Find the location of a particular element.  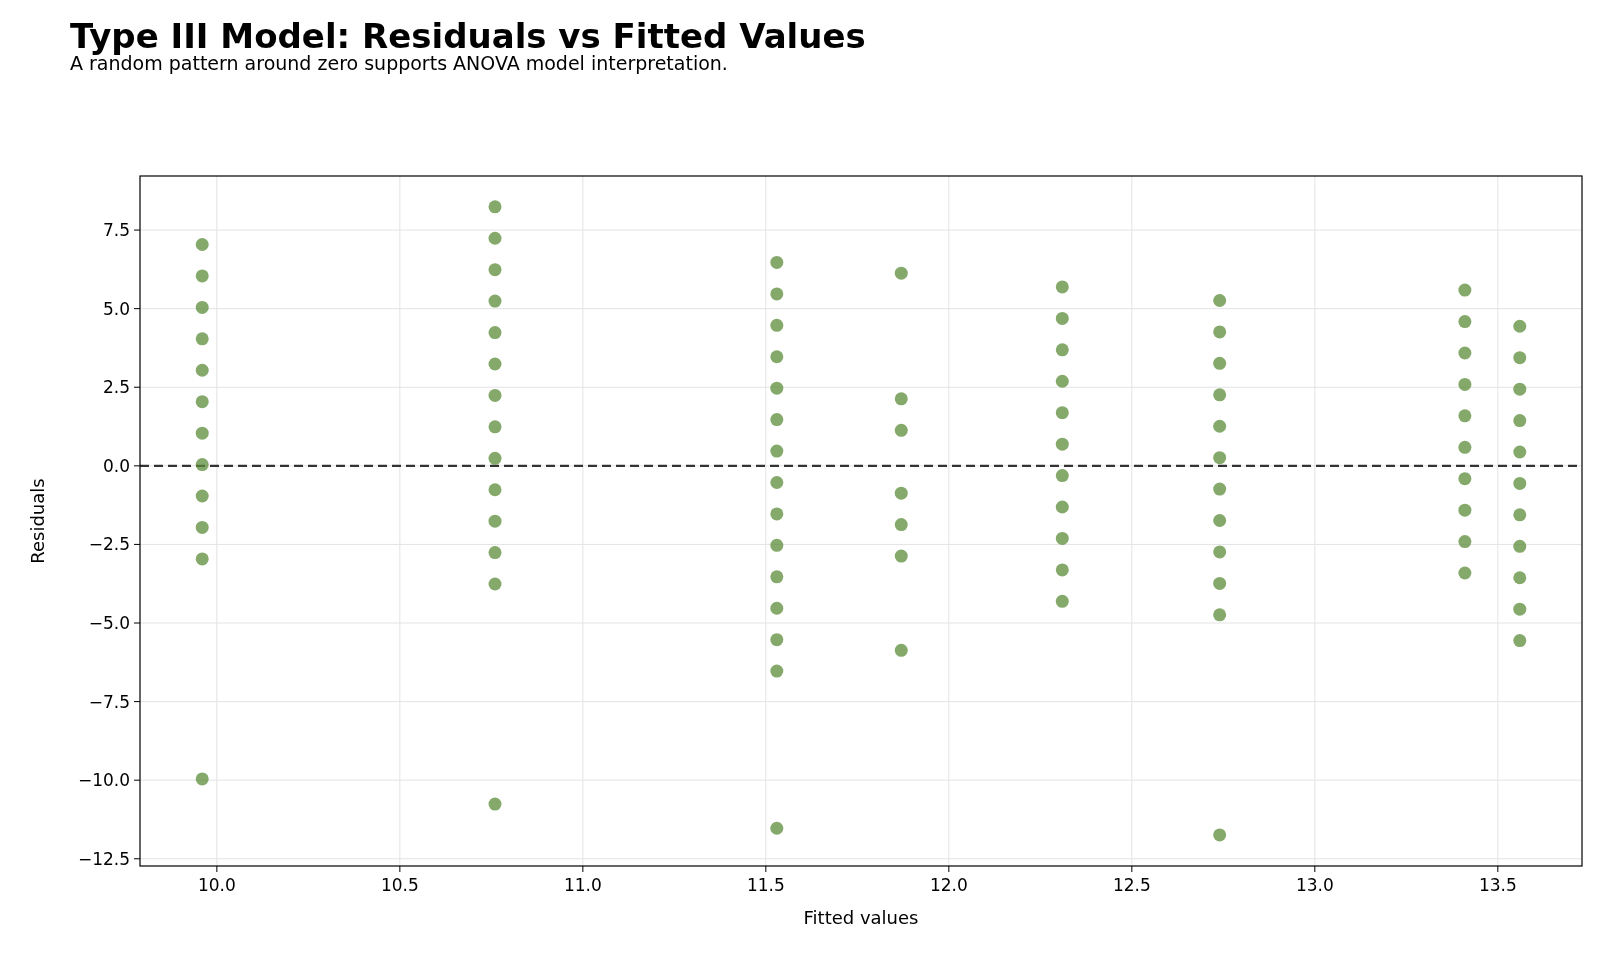

y-tick-label: −12.5 is located at coordinates (103, 858).